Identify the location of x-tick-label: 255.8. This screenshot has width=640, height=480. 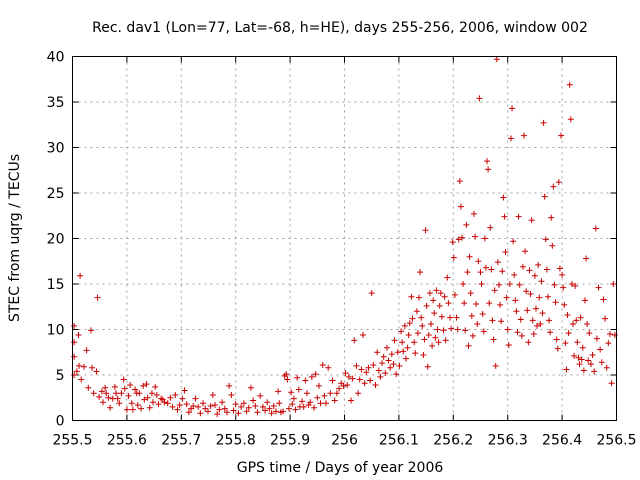
(236, 441).